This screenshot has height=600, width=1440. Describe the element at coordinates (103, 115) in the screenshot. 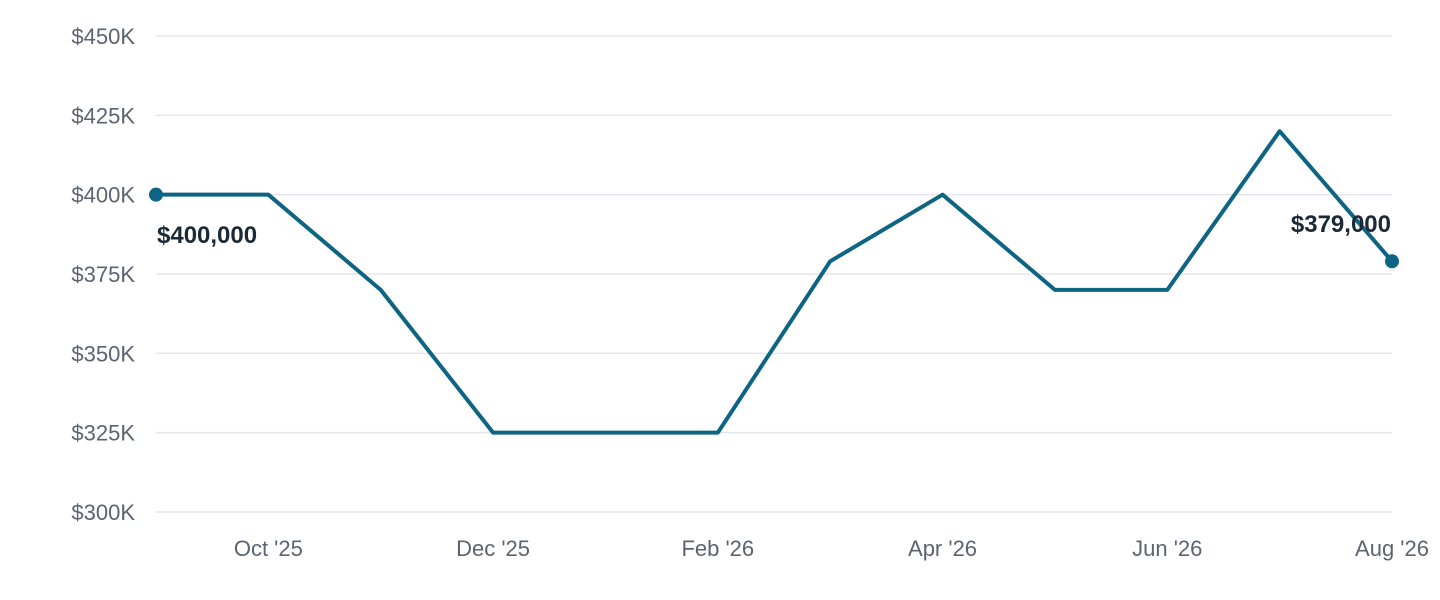

I see `y-tick-label: $425K` at that location.